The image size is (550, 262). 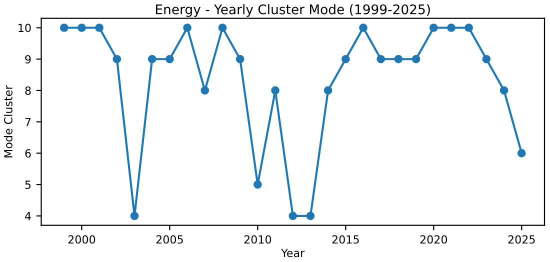 I want to click on x-tick-label: 2020, so click(x=434, y=239).